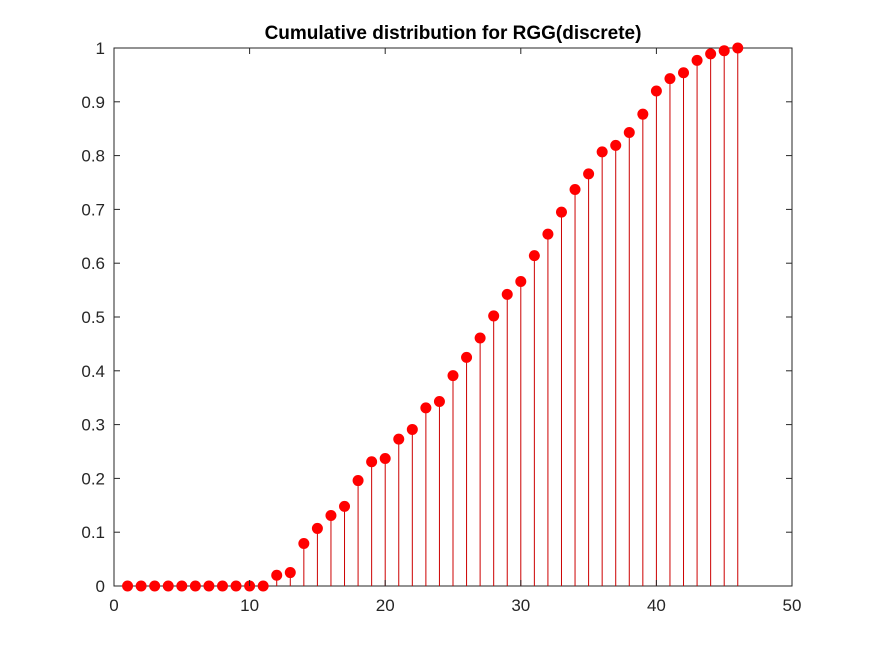  What do you see at coordinates (93, 317) in the screenshot?
I see `y-tick-label: 0.5` at bounding box center [93, 317].